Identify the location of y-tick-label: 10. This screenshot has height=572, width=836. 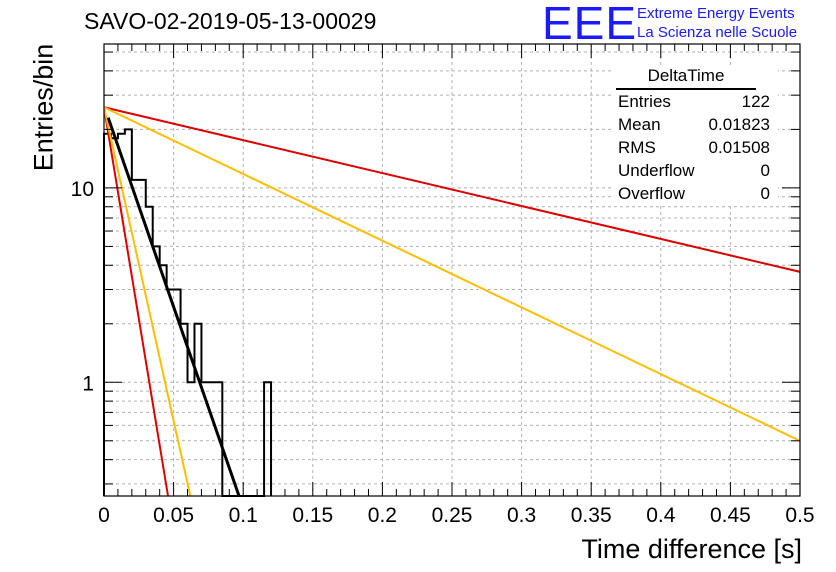
(82, 189).